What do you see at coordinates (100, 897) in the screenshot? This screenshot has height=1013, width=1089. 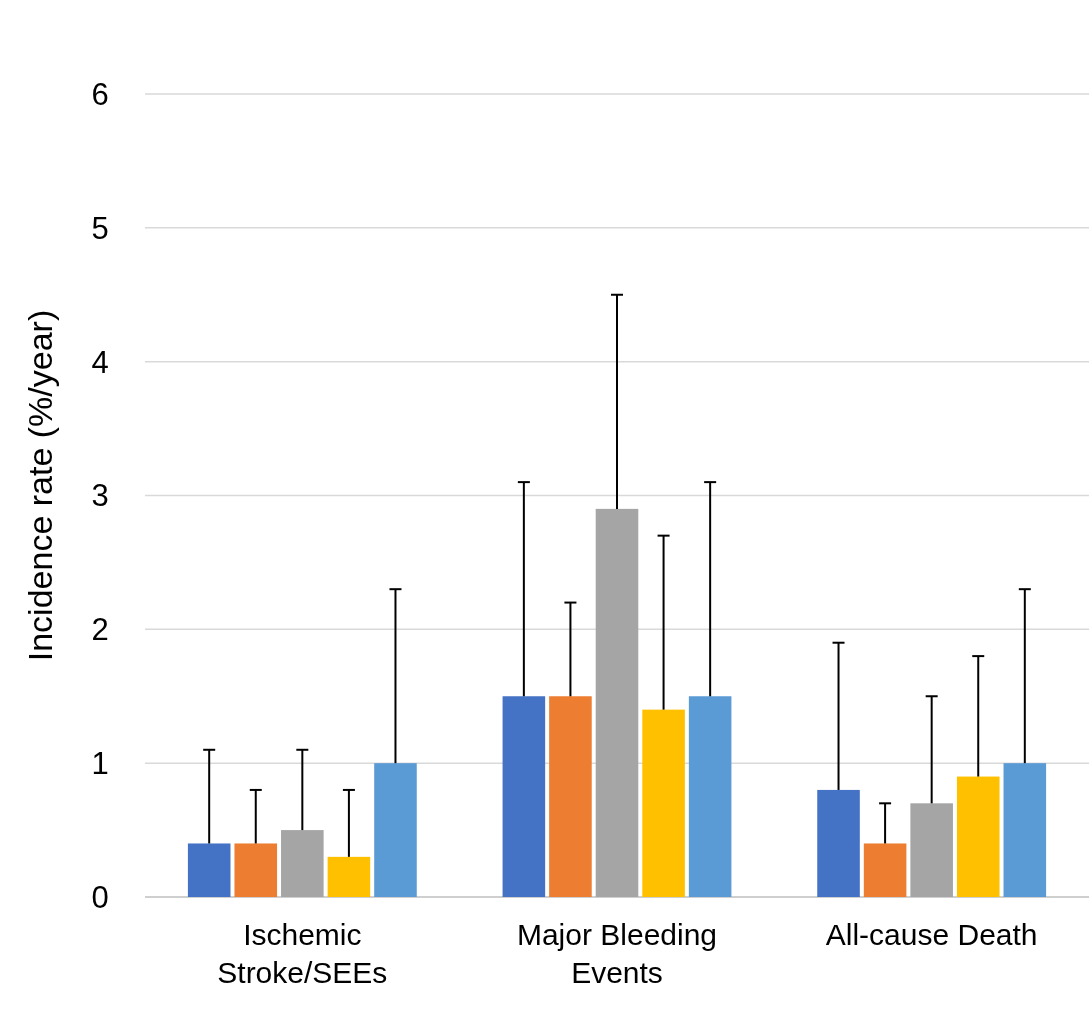 I see `y-tick-label: 0` at bounding box center [100, 897].